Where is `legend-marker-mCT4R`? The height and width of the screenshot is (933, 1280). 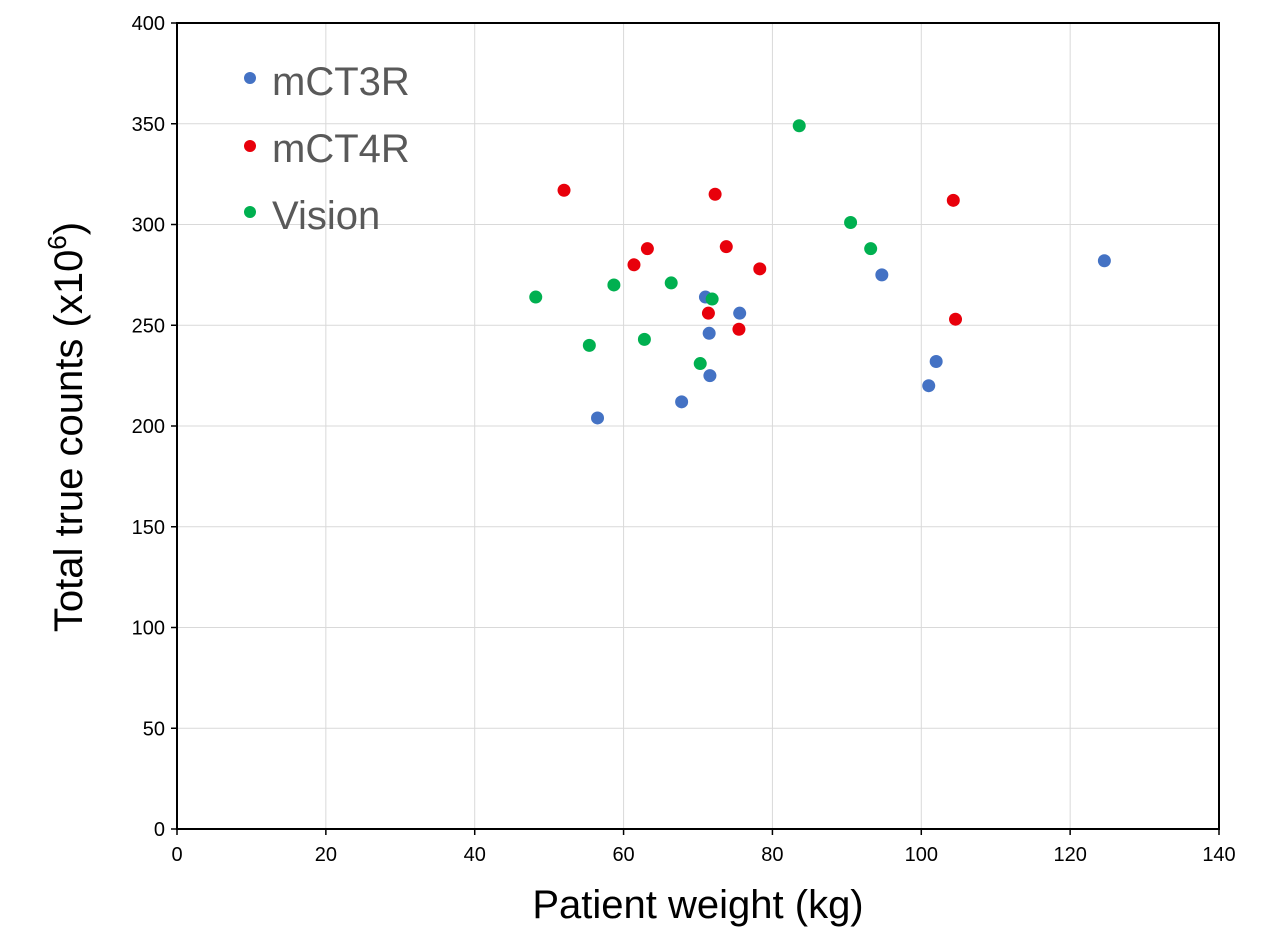
legend-marker-mCT4R is located at coordinates (250, 146).